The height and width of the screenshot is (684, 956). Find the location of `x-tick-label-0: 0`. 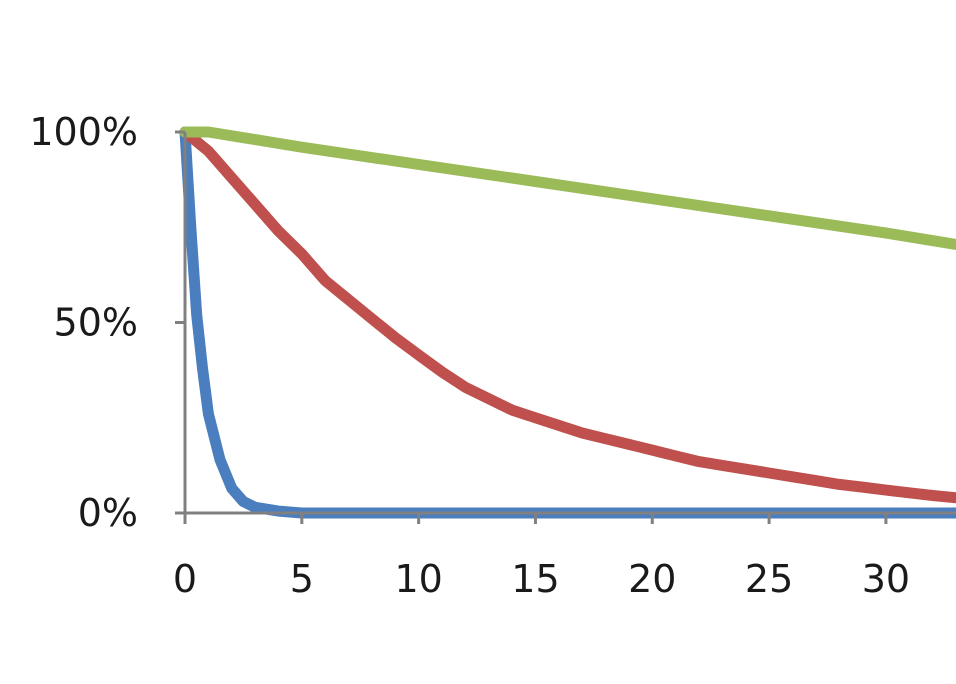

x-tick-label-0: 0 is located at coordinates (185, 579).